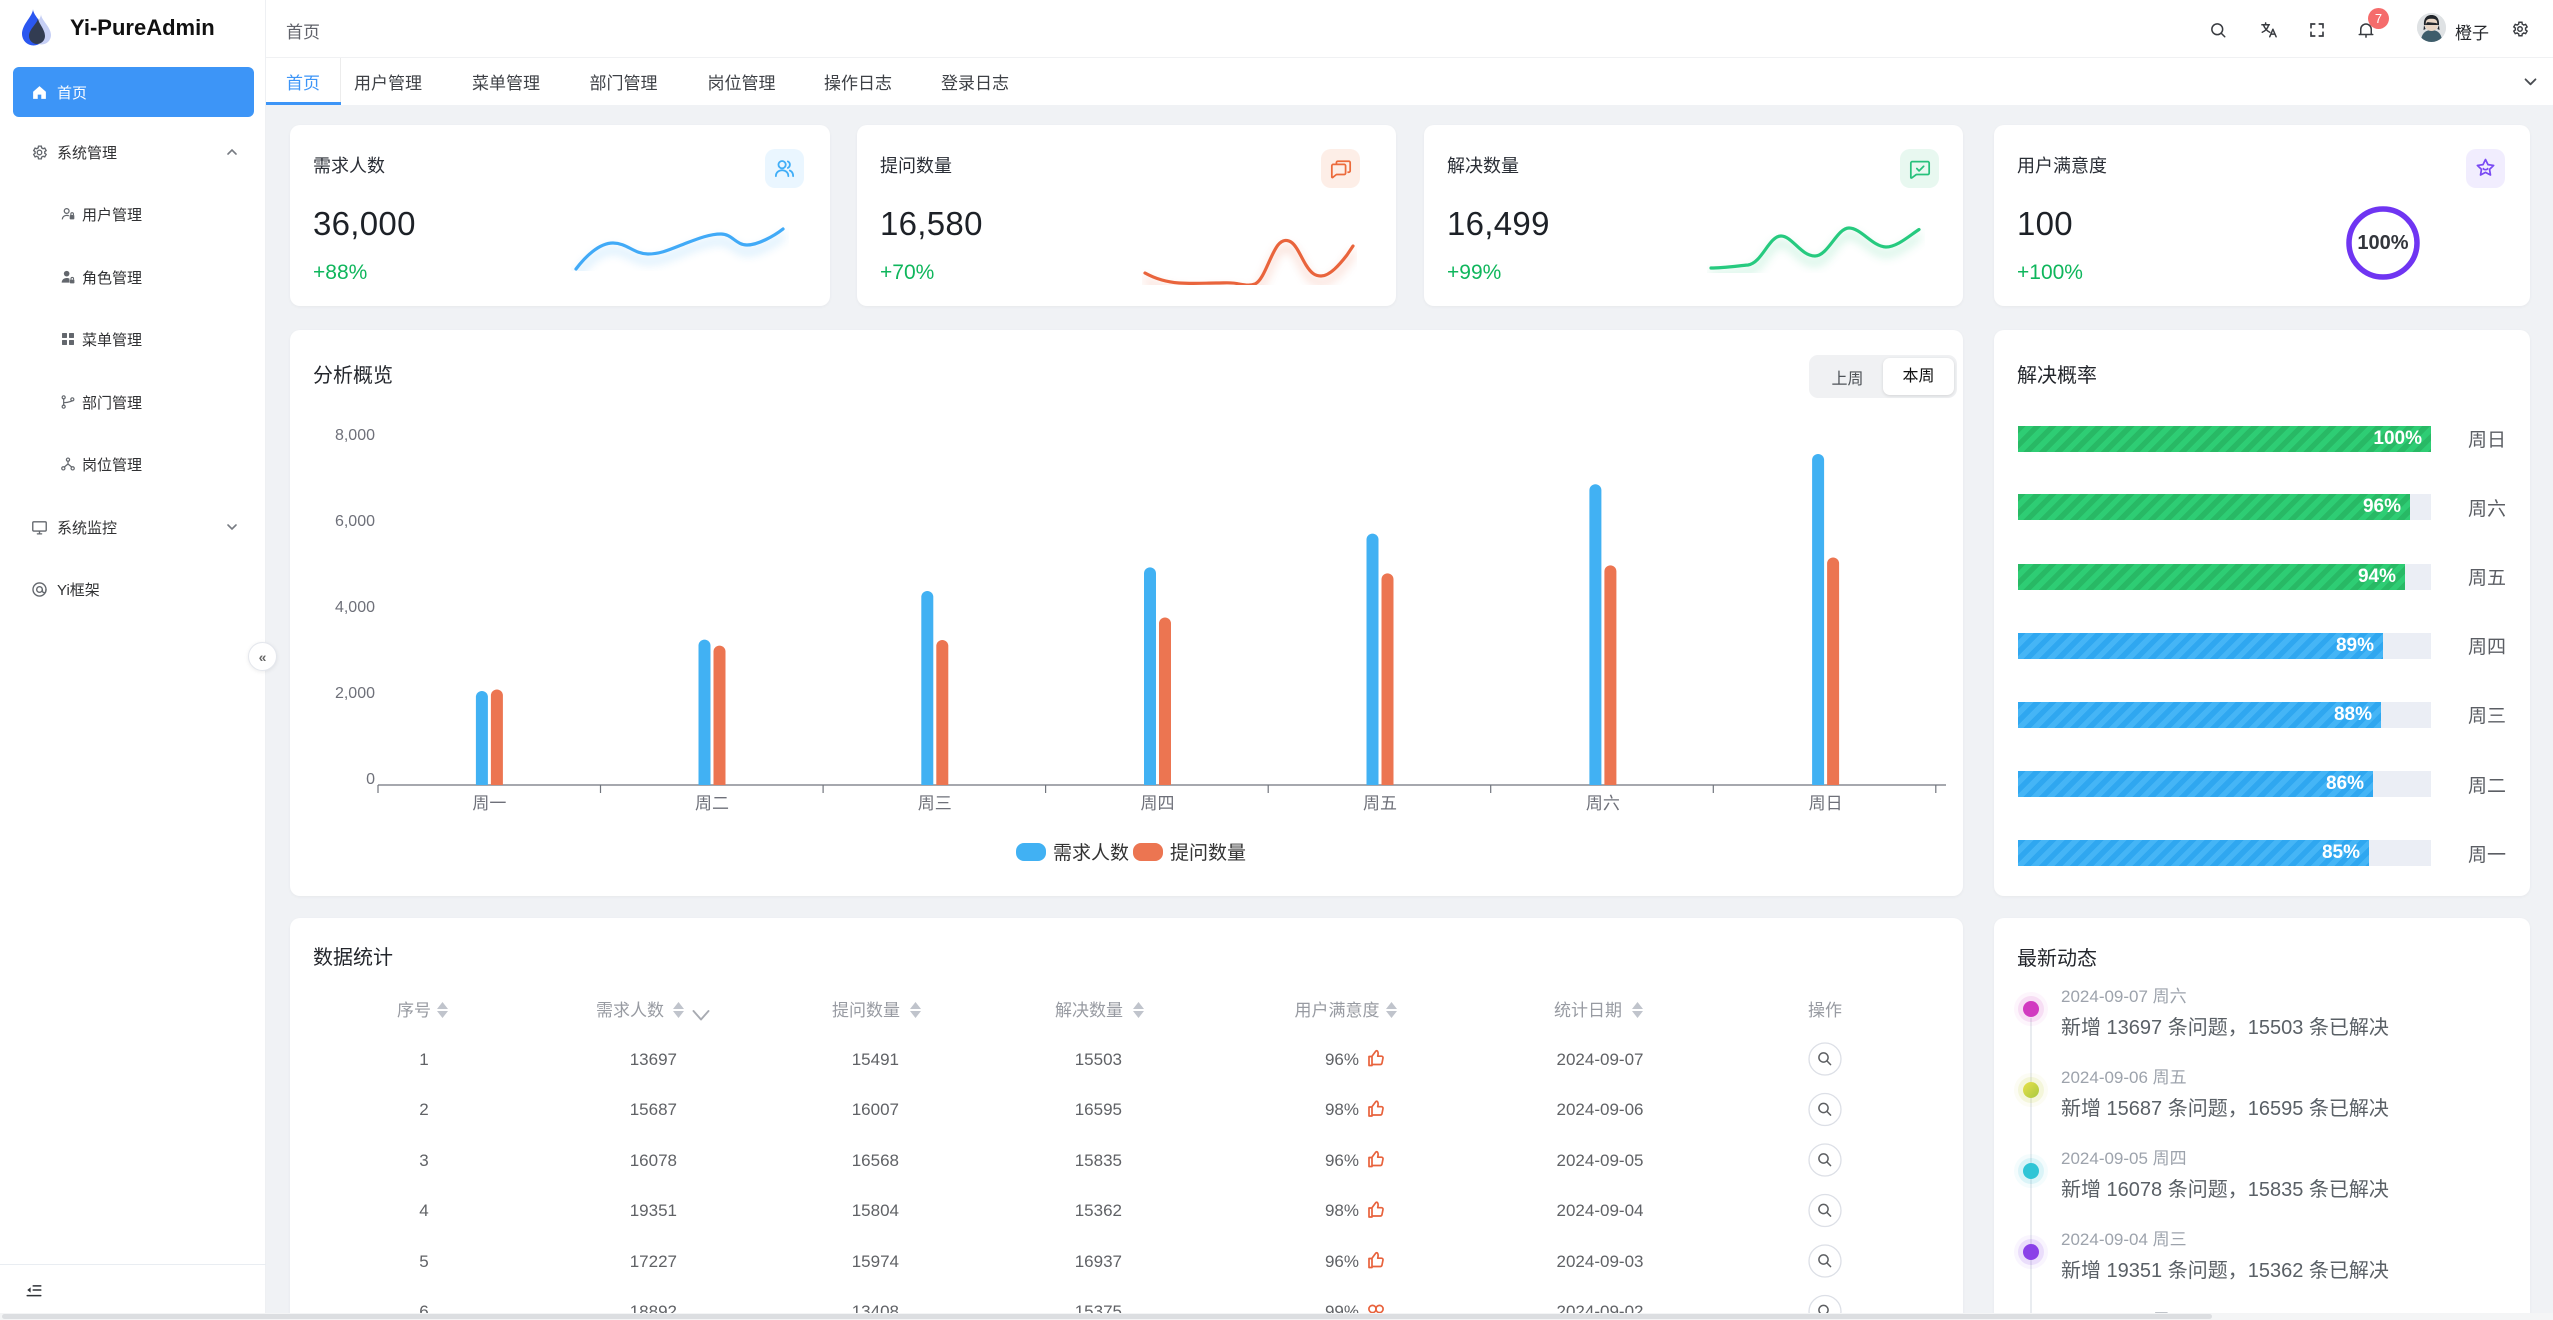 The image size is (2553, 1320). Describe the element at coordinates (414, 1010) in the screenshot. I see `svg-text: 序号` at that location.